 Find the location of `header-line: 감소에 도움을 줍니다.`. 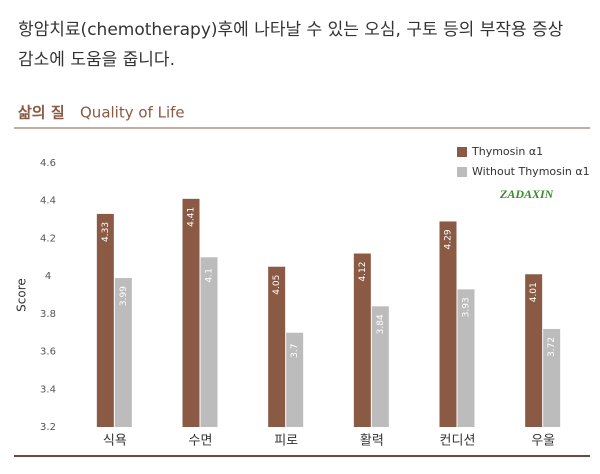

header-line: 감소에 도움을 줍니다. is located at coordinates (96, 60).